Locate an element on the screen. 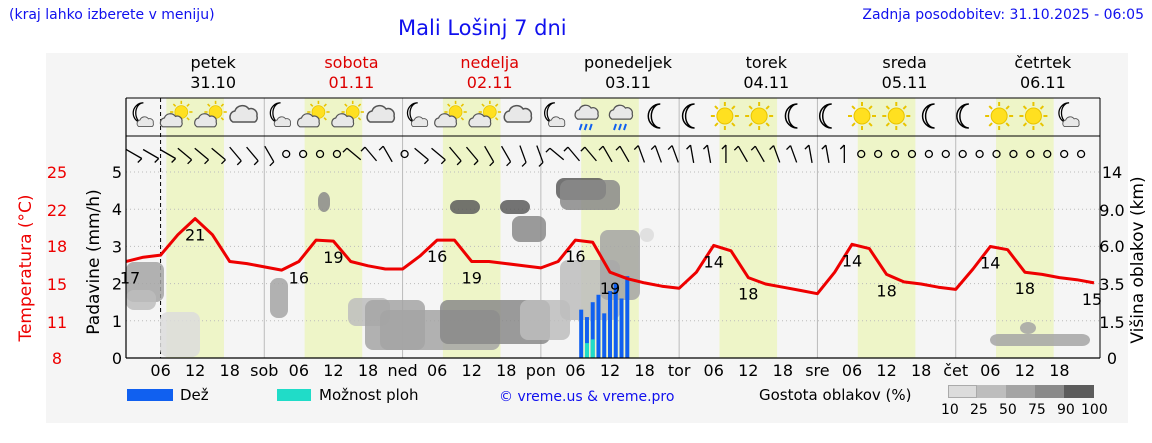  temperature-label: 14 is located at coordinates (990, 262).